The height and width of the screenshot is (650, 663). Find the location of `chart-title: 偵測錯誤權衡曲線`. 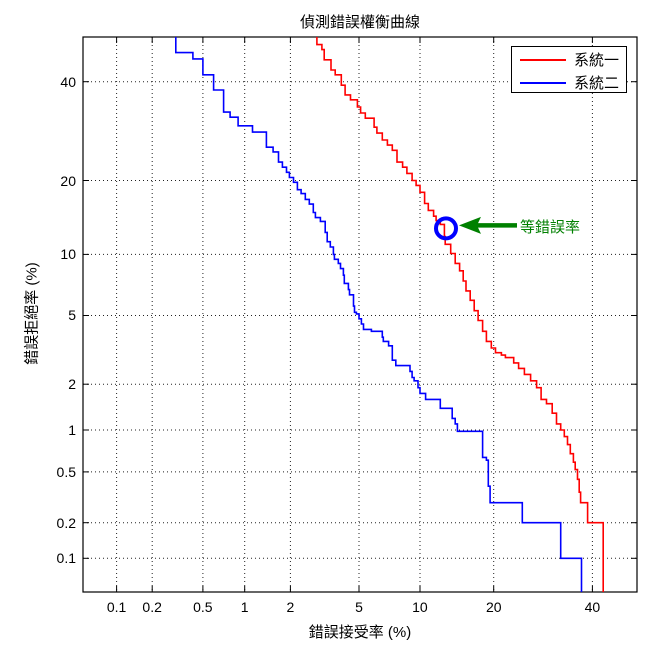

chart-title: 偵測錯誤權衡曲線 is located at coordinates (359, 22).